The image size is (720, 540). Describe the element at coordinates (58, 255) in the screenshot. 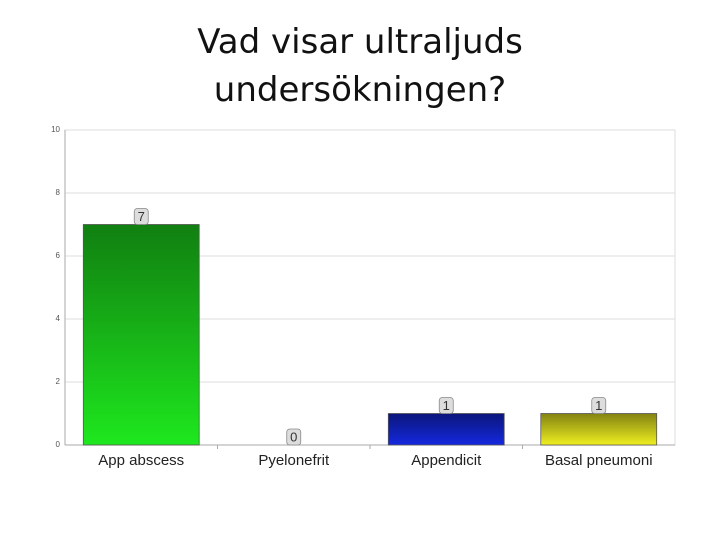

I see `y-tick-label: 6` at that location.